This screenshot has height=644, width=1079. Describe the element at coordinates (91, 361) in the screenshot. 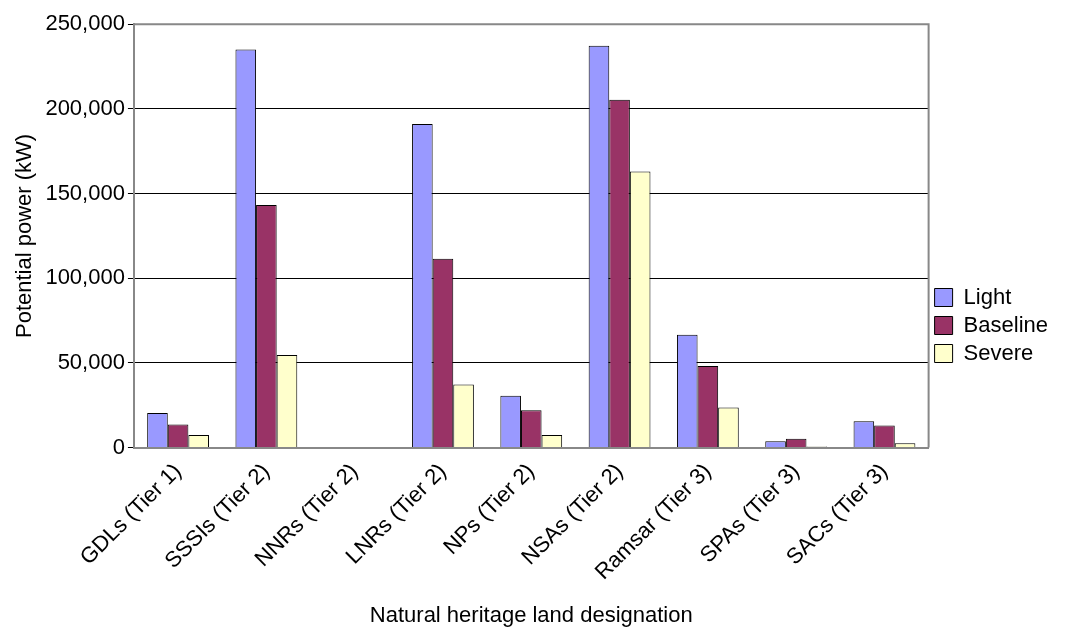

I see `y-tick-label: 50,000` at that location.